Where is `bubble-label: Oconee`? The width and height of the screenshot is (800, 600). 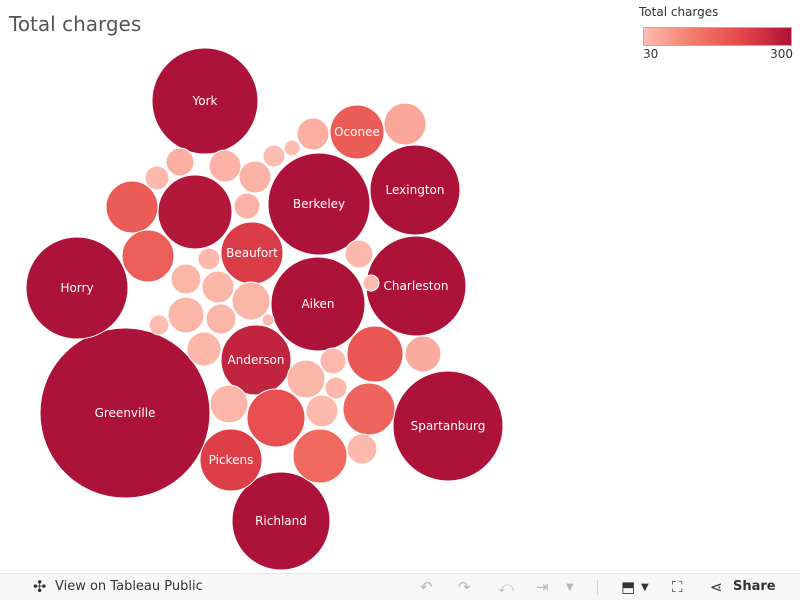
bubble-label: Oconee is located at coordinates (357, 132).